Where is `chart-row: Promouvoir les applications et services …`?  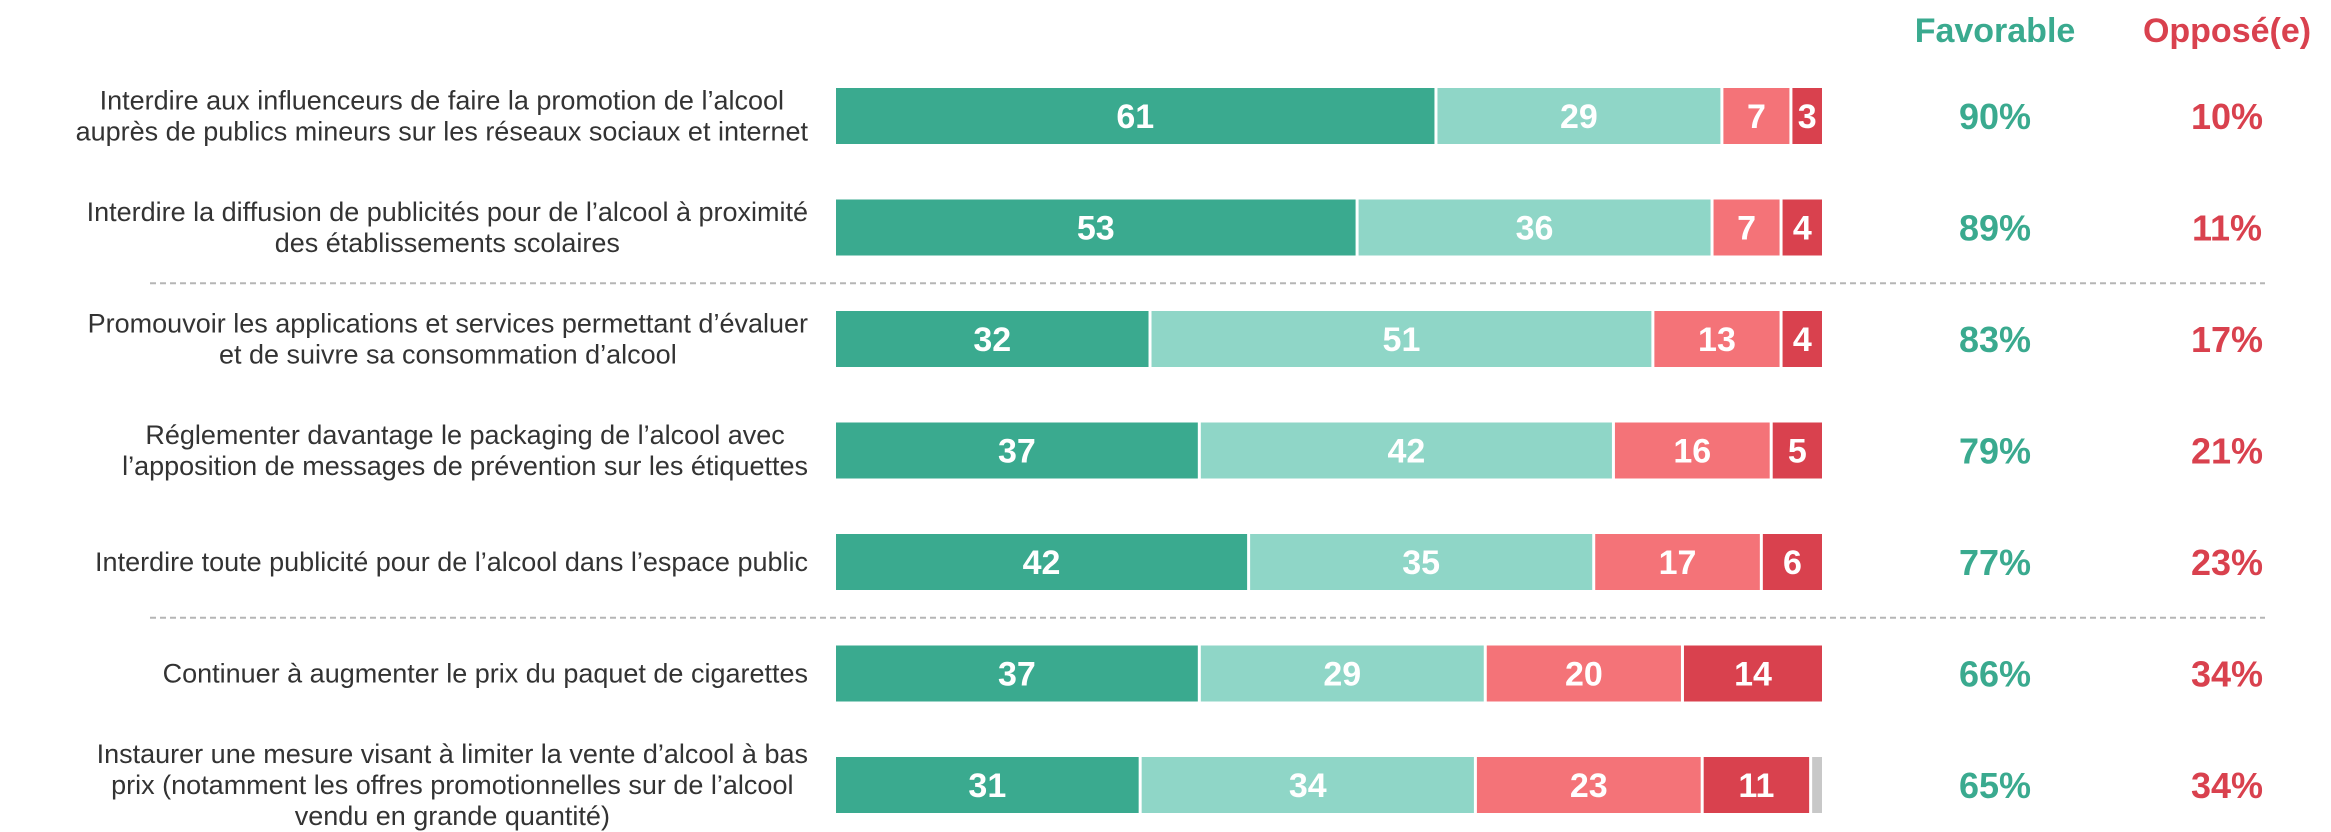
chart-row: Promouvoir les applications et services … is located at coordinates (1175, 339).